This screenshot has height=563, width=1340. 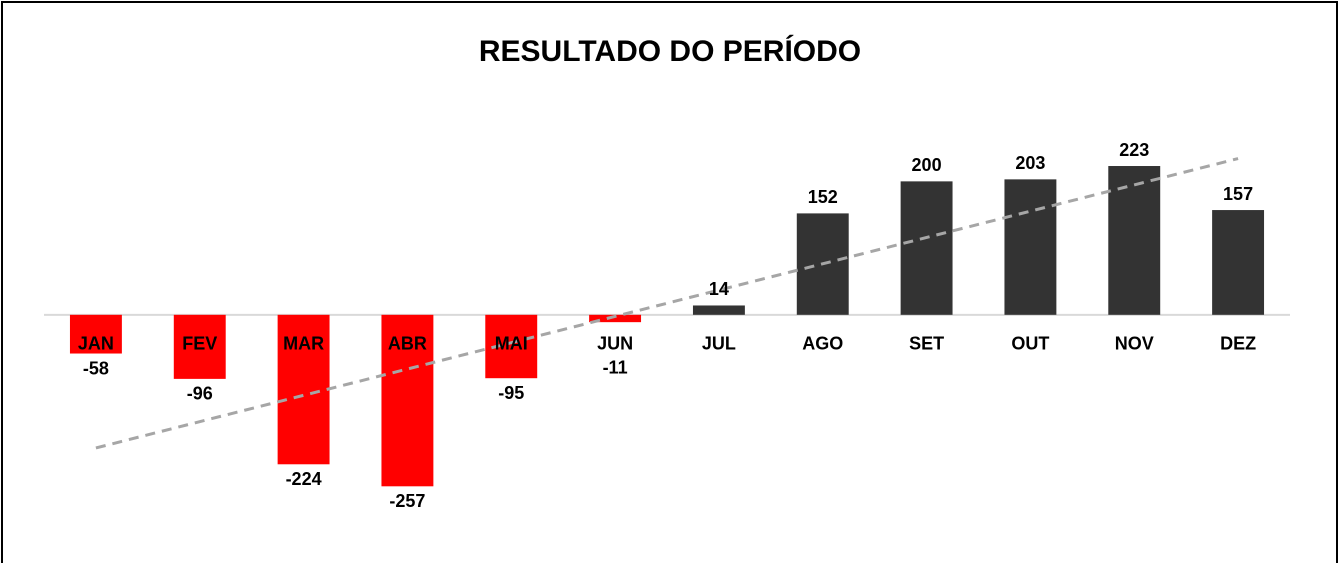 I want to click on x-tick-label: JUN, so click(x=615, y=344).